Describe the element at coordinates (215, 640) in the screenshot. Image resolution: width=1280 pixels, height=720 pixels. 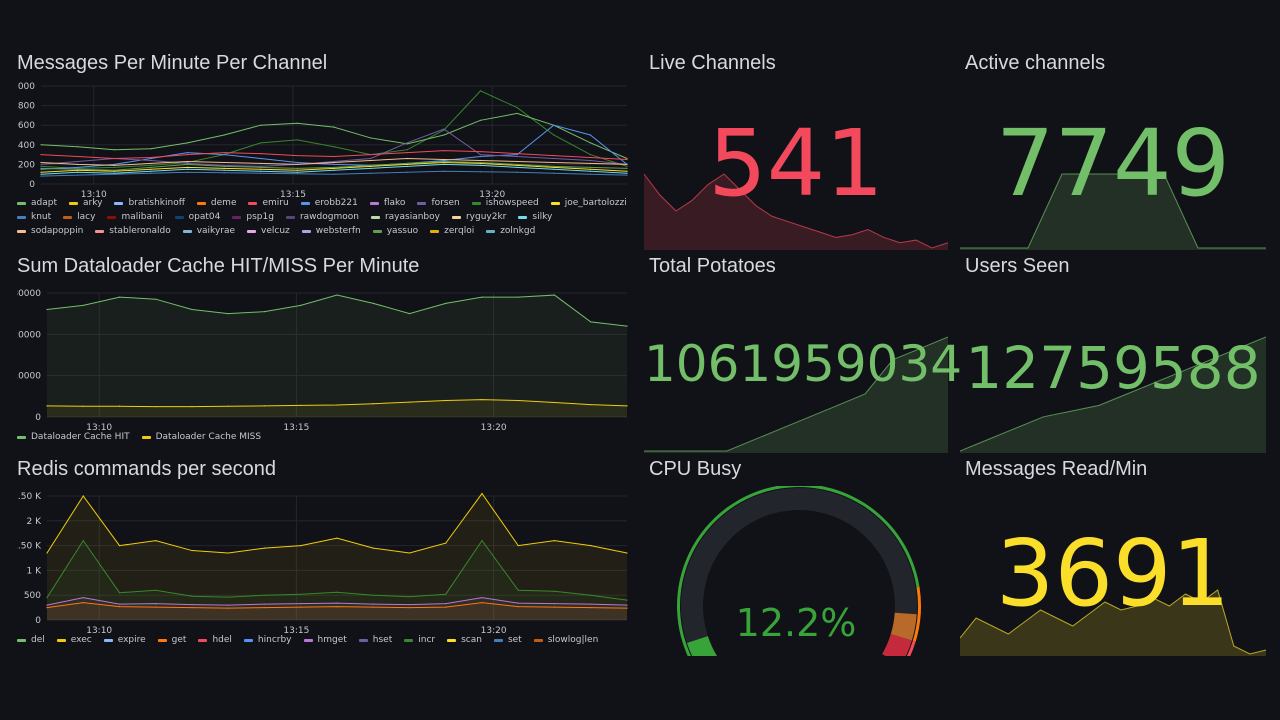
I see `legend-item: hdel` at that location.